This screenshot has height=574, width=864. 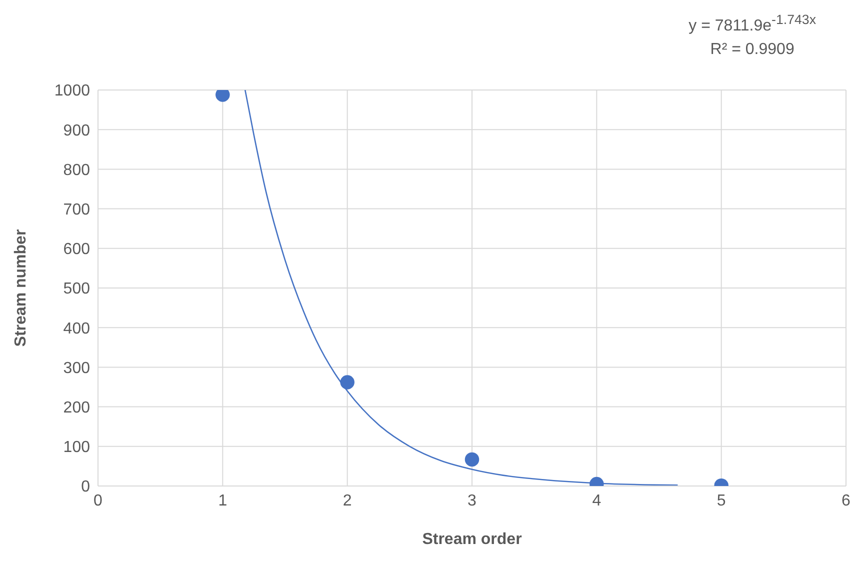 What do you see at coordinates (76, 289) in the screenshot?
I see `y-tick-label: 500` at bounding box center [76, 289].